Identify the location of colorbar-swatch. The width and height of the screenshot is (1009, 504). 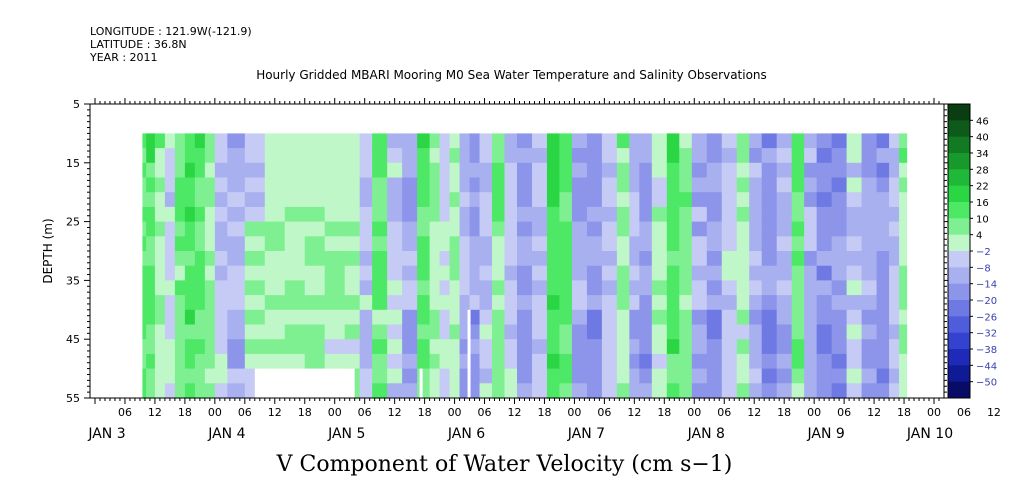
(959, 292).